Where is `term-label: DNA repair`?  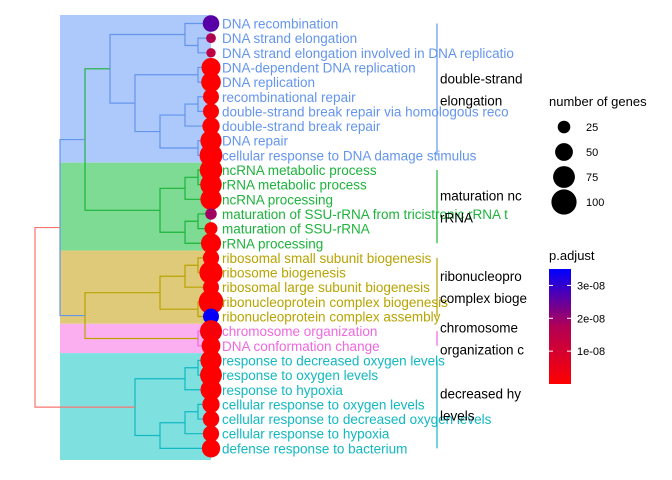 term-label: DNA repair is located at coordinates (255, 141).